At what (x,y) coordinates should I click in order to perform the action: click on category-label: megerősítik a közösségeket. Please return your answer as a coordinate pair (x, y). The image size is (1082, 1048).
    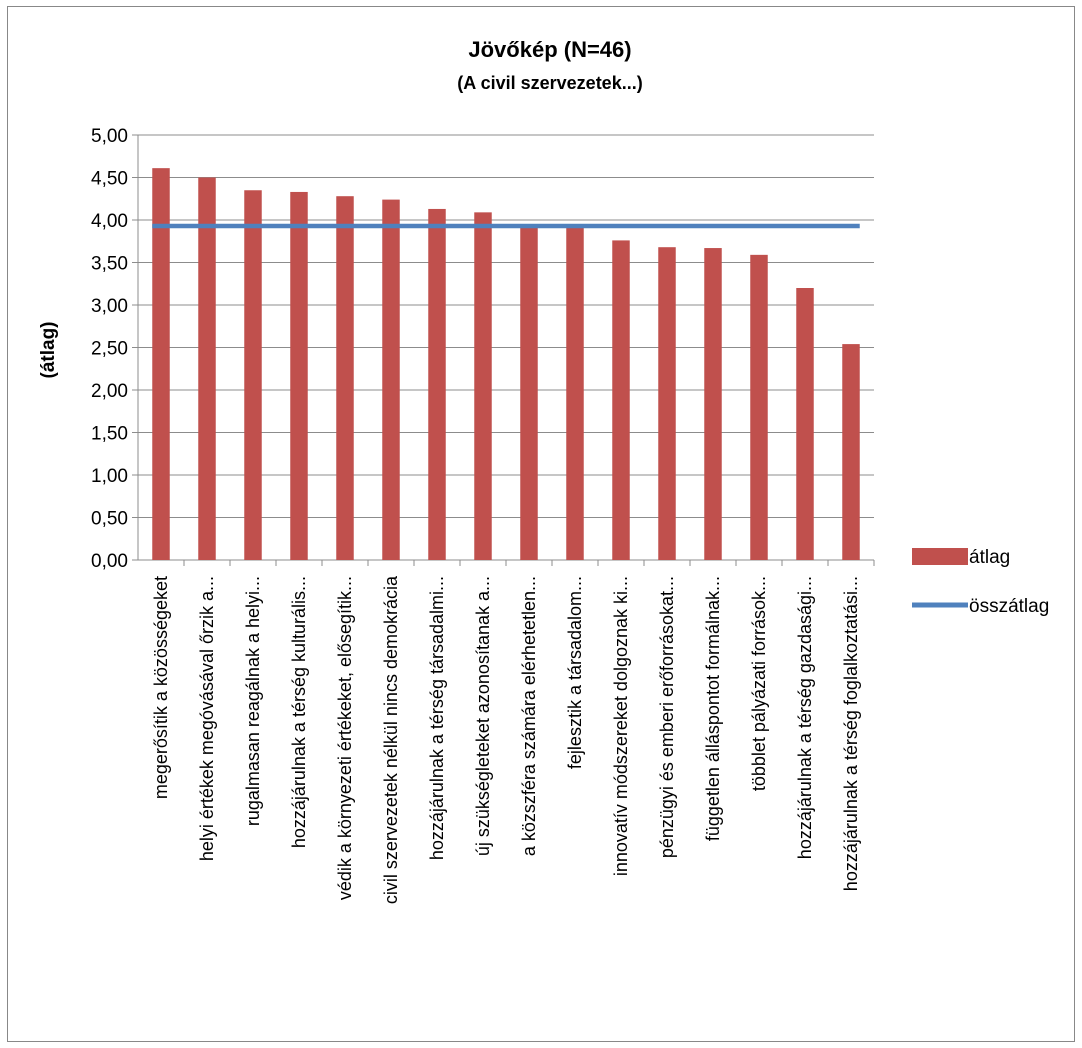
    Looking at the image, I should click on (161, 687).